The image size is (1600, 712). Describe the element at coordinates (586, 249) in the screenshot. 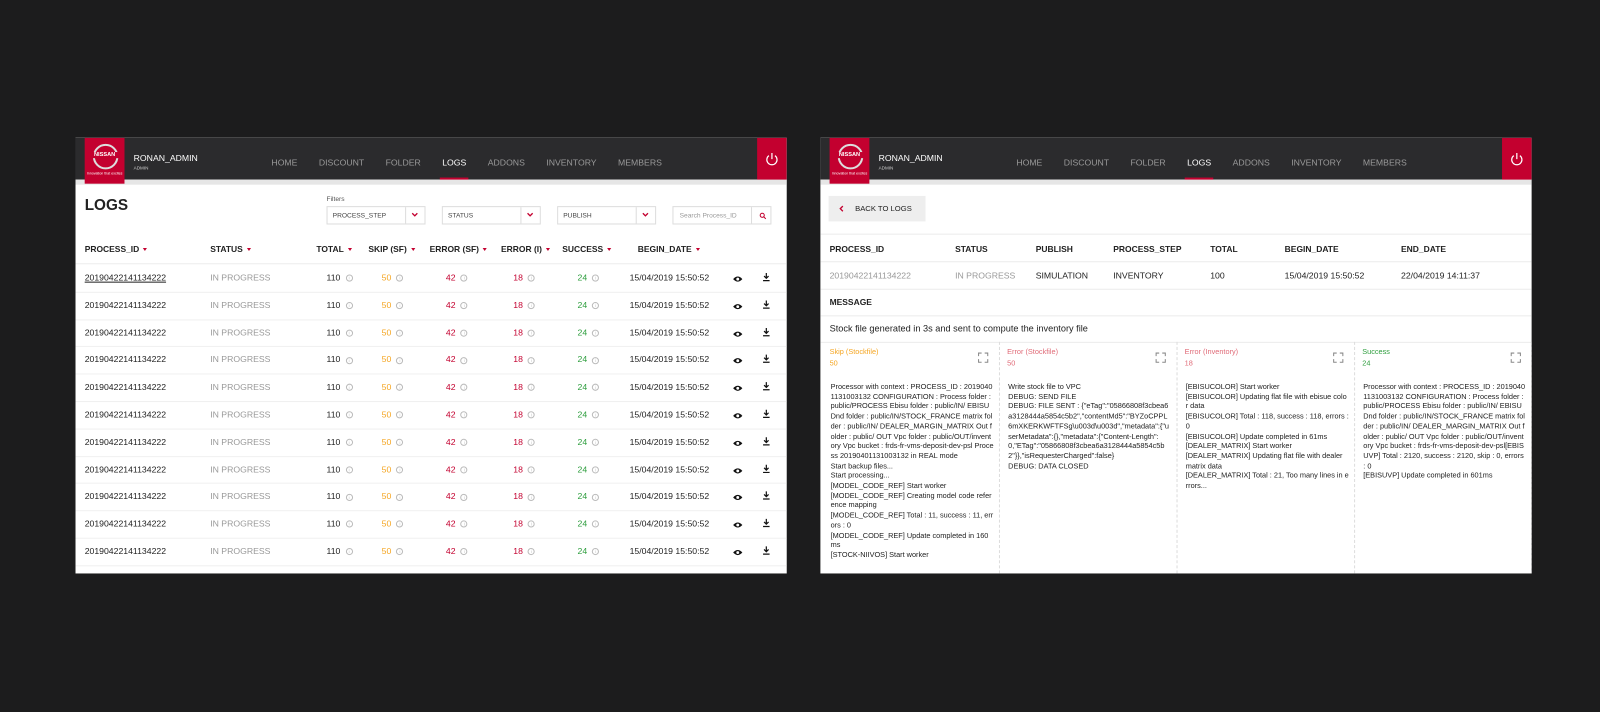

I see `column-header: SUCCESS` at that location.